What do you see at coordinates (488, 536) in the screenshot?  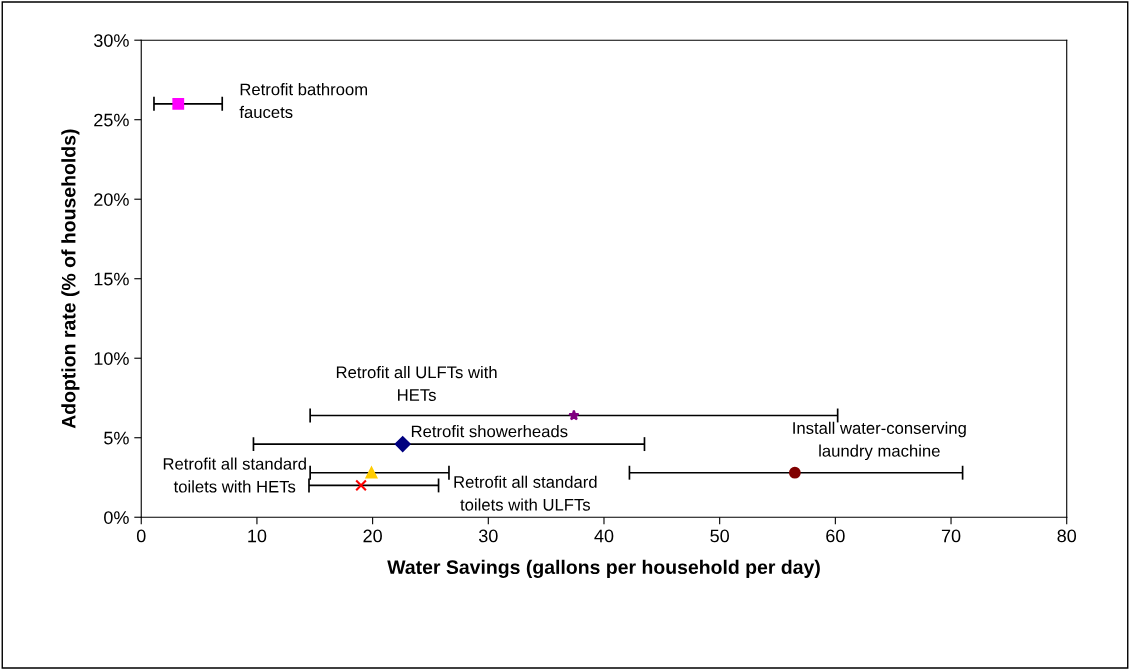 I see `x-tick-label: 30` at bounding box center [488, 536].